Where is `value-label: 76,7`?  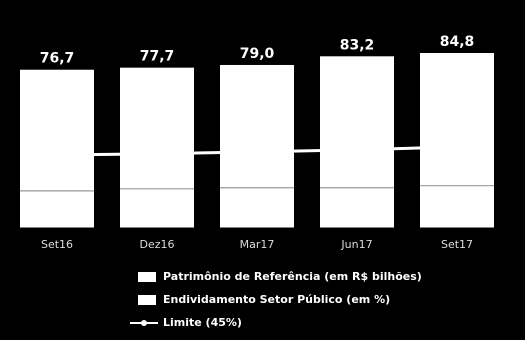 value-label: 76,7 is located at coordinates (57, 59).